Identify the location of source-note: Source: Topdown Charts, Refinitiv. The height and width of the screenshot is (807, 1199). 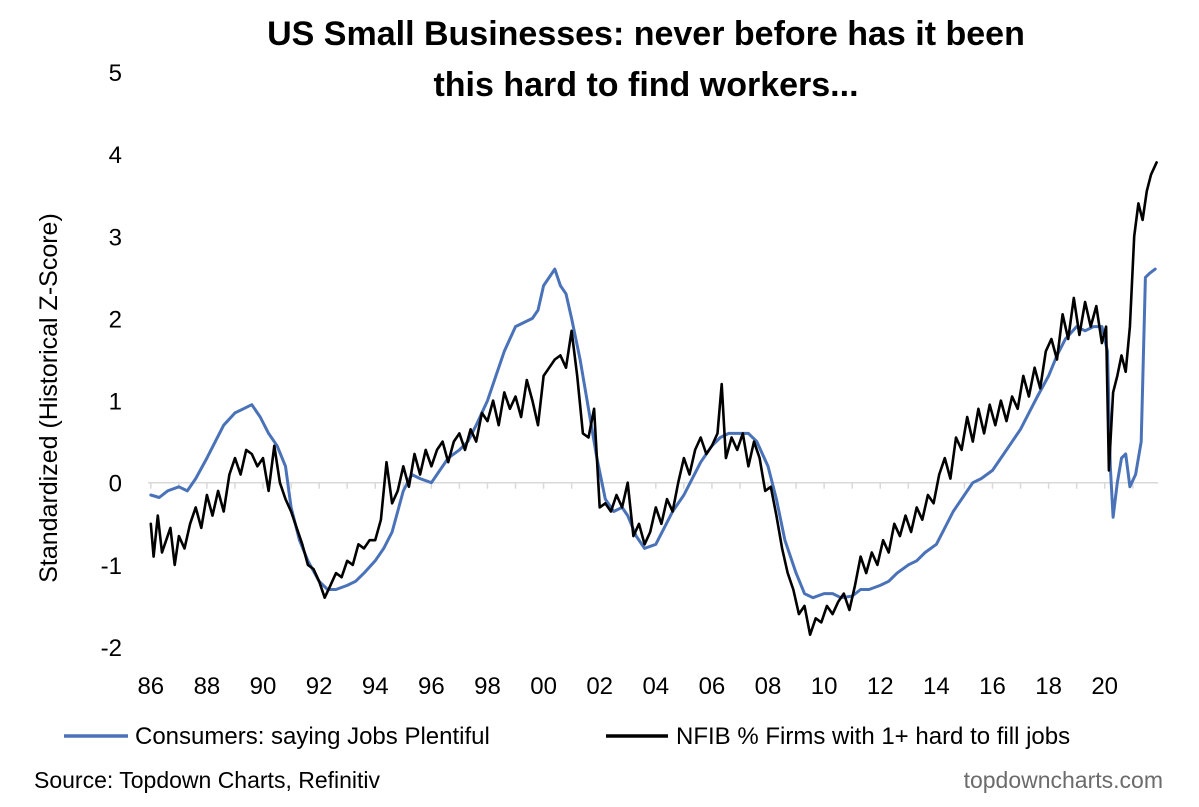
(207, 780).